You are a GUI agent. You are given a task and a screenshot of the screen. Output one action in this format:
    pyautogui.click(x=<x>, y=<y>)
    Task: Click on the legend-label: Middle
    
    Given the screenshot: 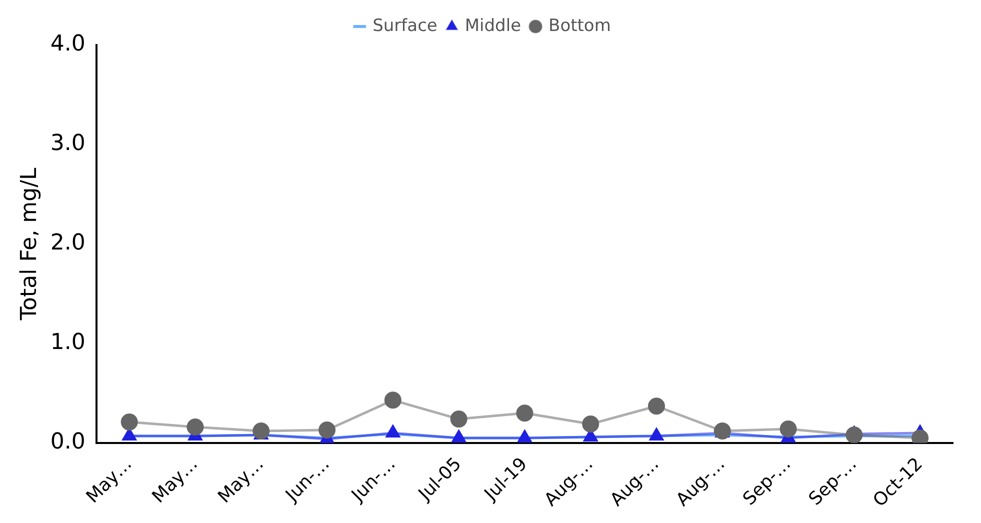 What is the action you would take?
    pyautogui.click(x=493, y=26)
    